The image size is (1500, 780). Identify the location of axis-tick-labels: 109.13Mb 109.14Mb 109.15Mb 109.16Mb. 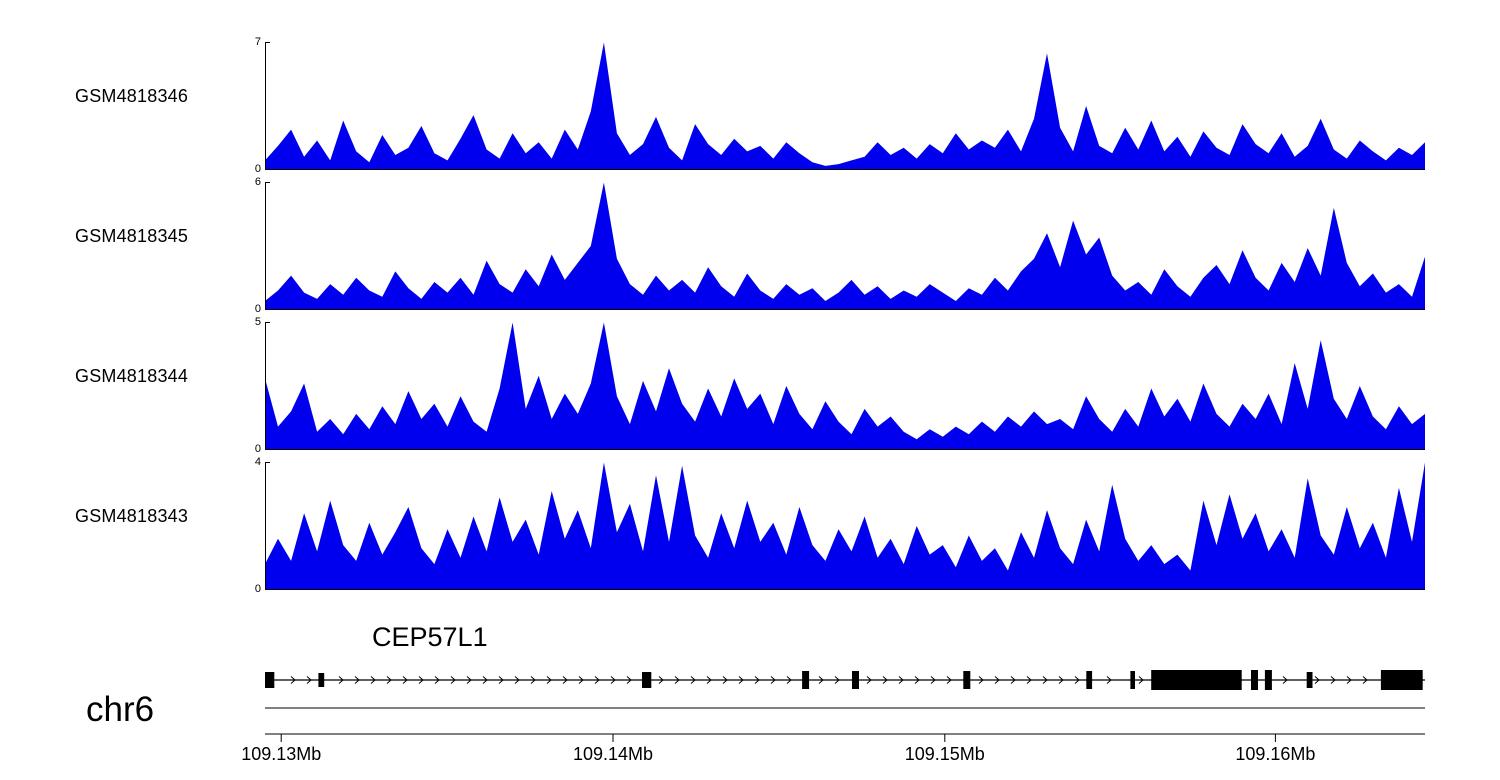
(833, 757).